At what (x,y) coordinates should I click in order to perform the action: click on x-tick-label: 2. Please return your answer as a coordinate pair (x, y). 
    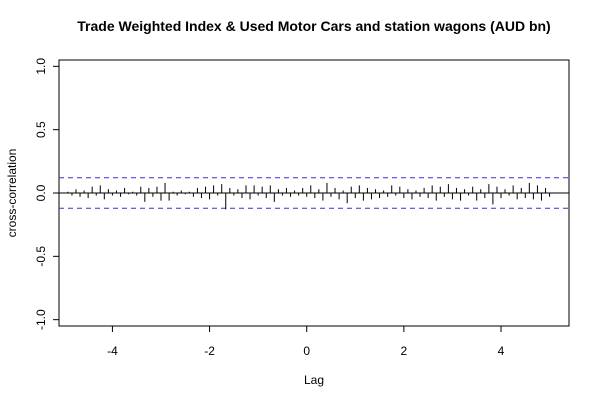
    Looking at the image, I should click on (404, 351).